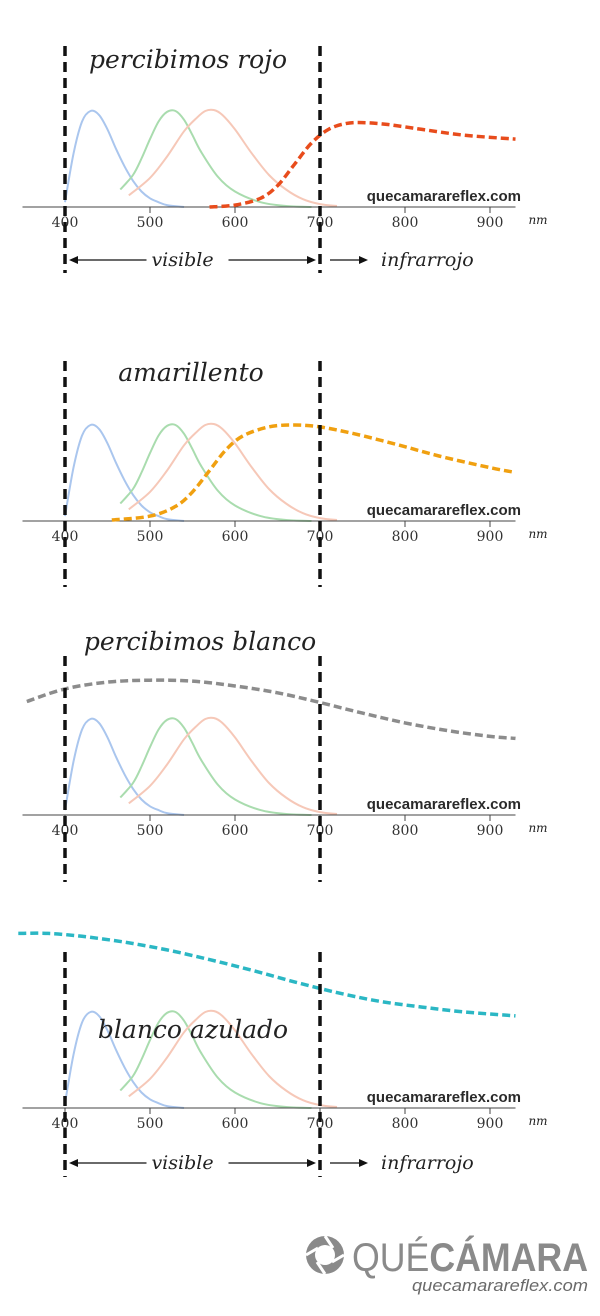 This screenshot has height=1316, width=600. What do you see at coordinates (508, 1257) in the screenshot?
I see `logo-bold: CÁMARA` at bounding box center [508, 1257].